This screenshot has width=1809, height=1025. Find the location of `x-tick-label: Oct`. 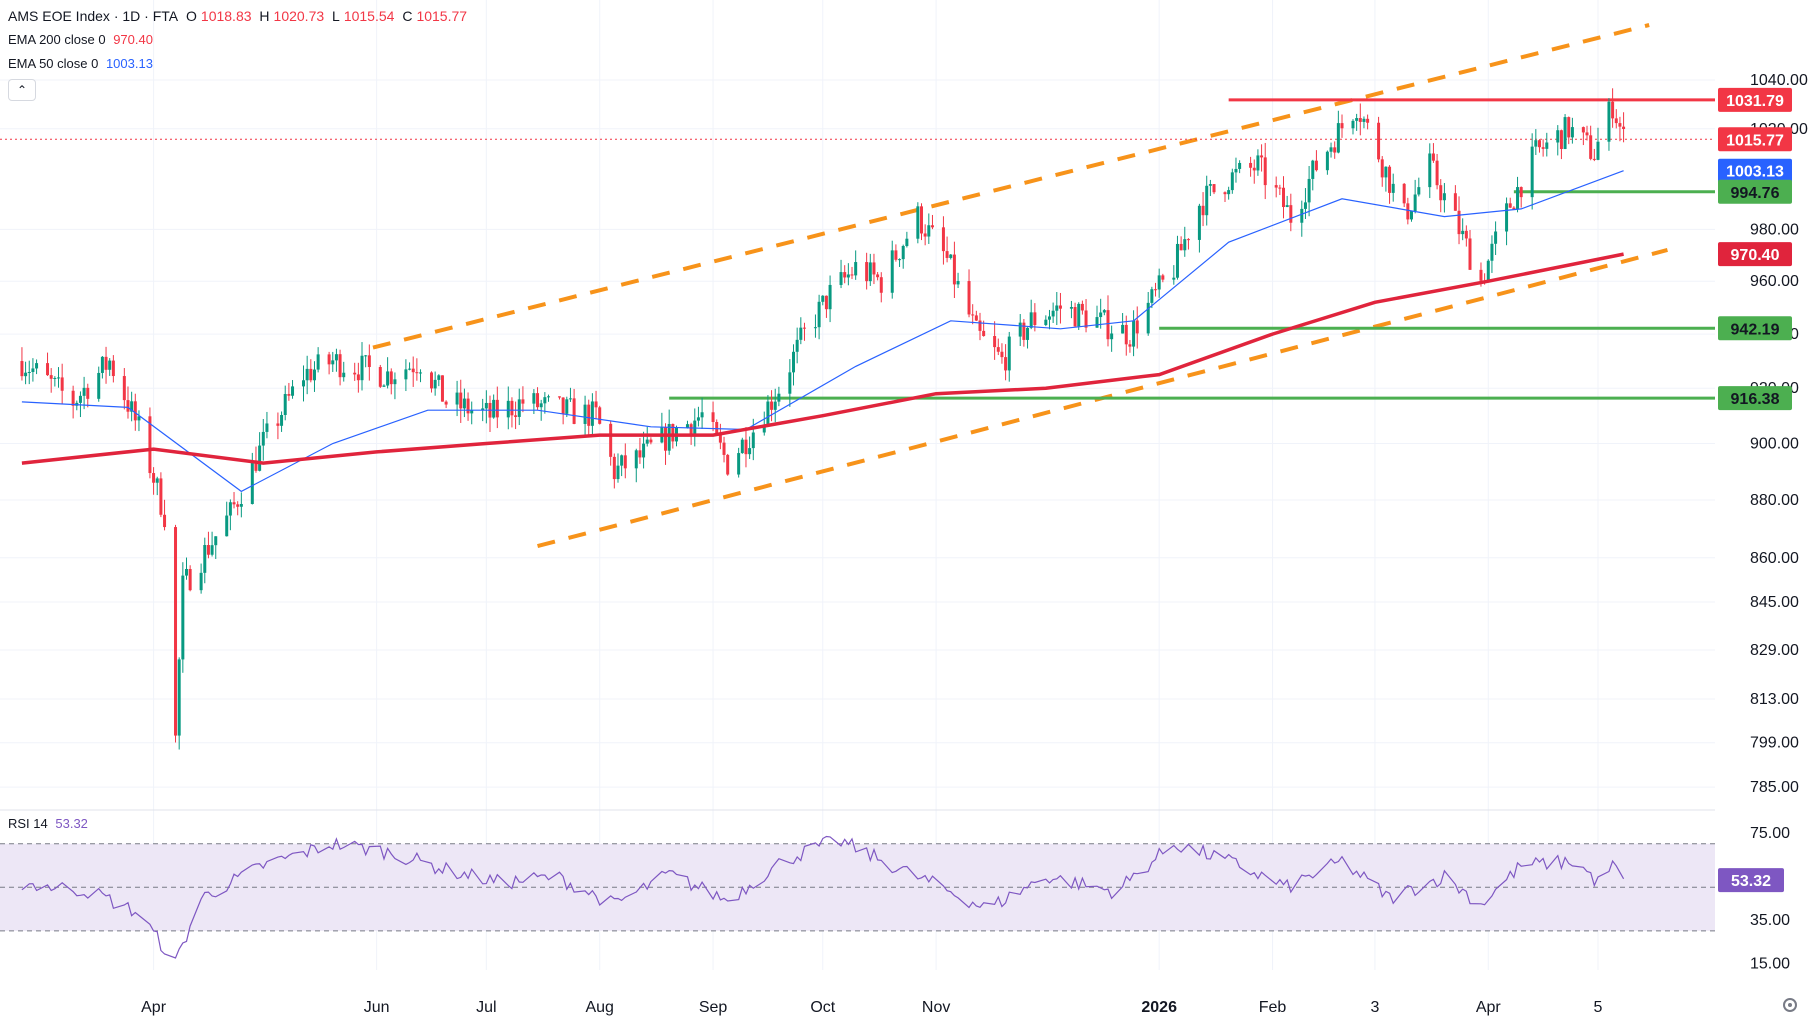

x-tick-label: Oct is located at coordinates (822, 1007).